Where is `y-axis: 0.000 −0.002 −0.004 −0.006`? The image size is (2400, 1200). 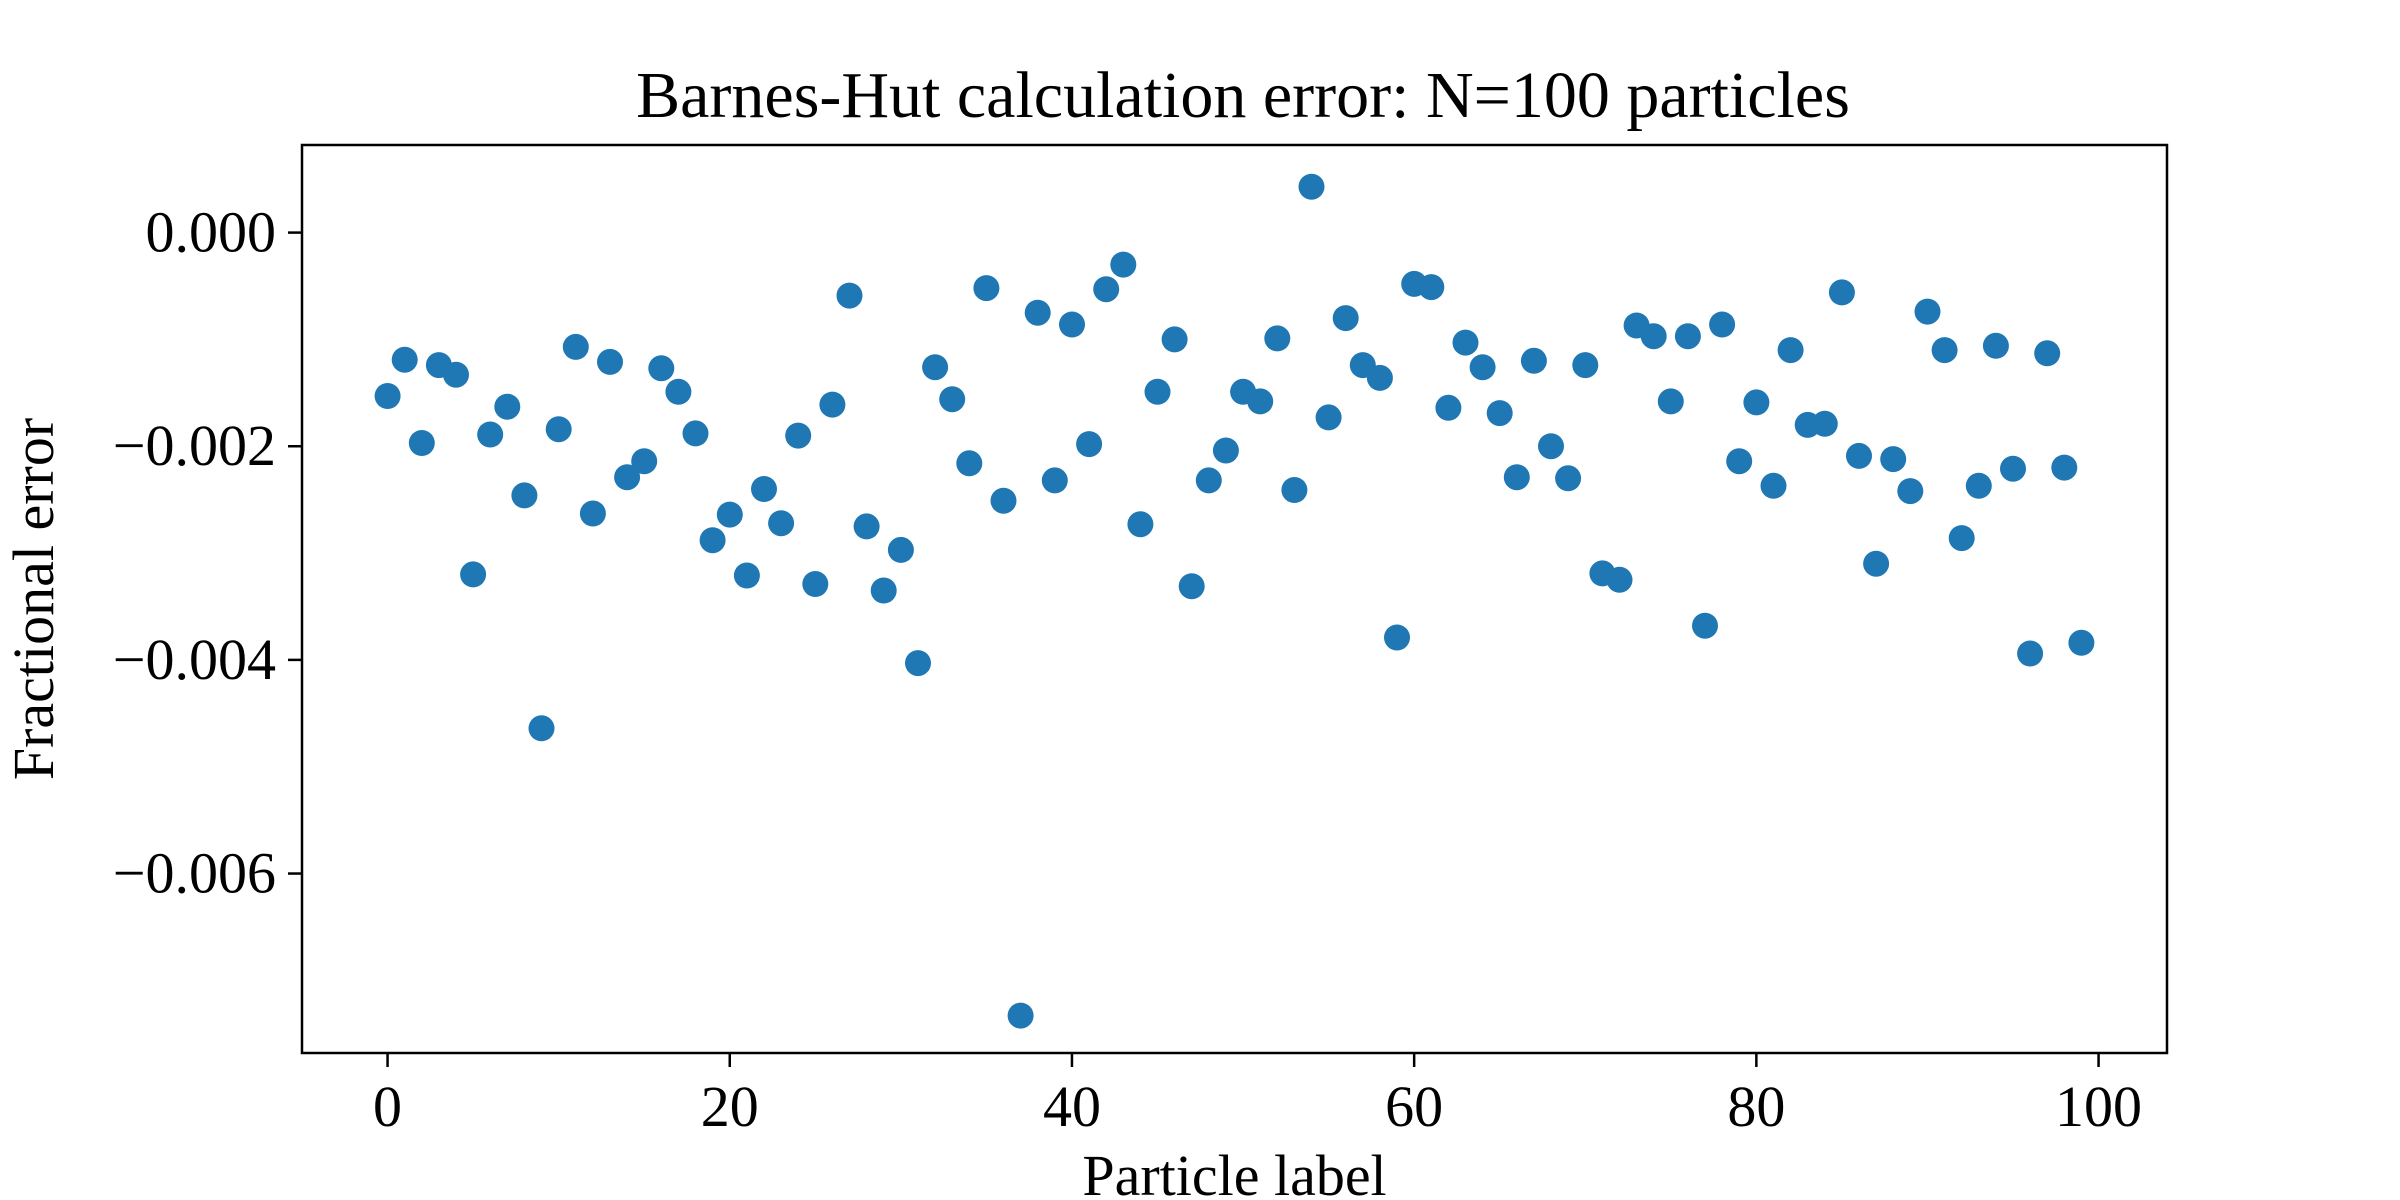
y-axis: 0.000 −0.002 −0.004 −0.006 is located at coordinates (207, 553).